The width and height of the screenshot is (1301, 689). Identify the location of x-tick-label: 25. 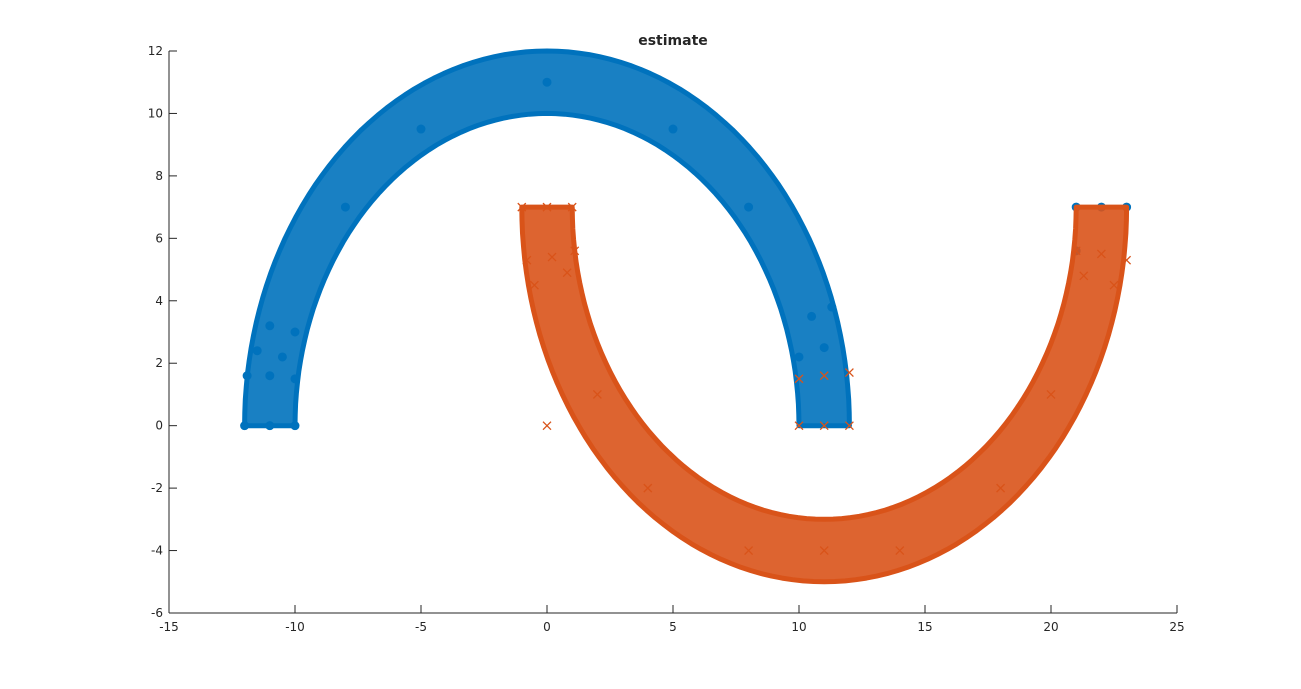
(1176, 627).